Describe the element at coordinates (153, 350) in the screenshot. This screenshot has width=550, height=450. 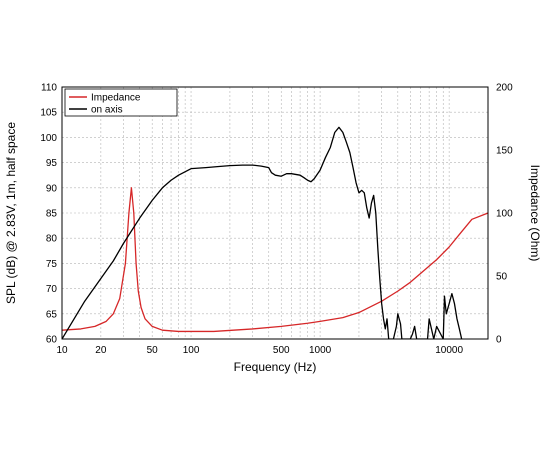
I see `x-tick-label: 50` at that location.